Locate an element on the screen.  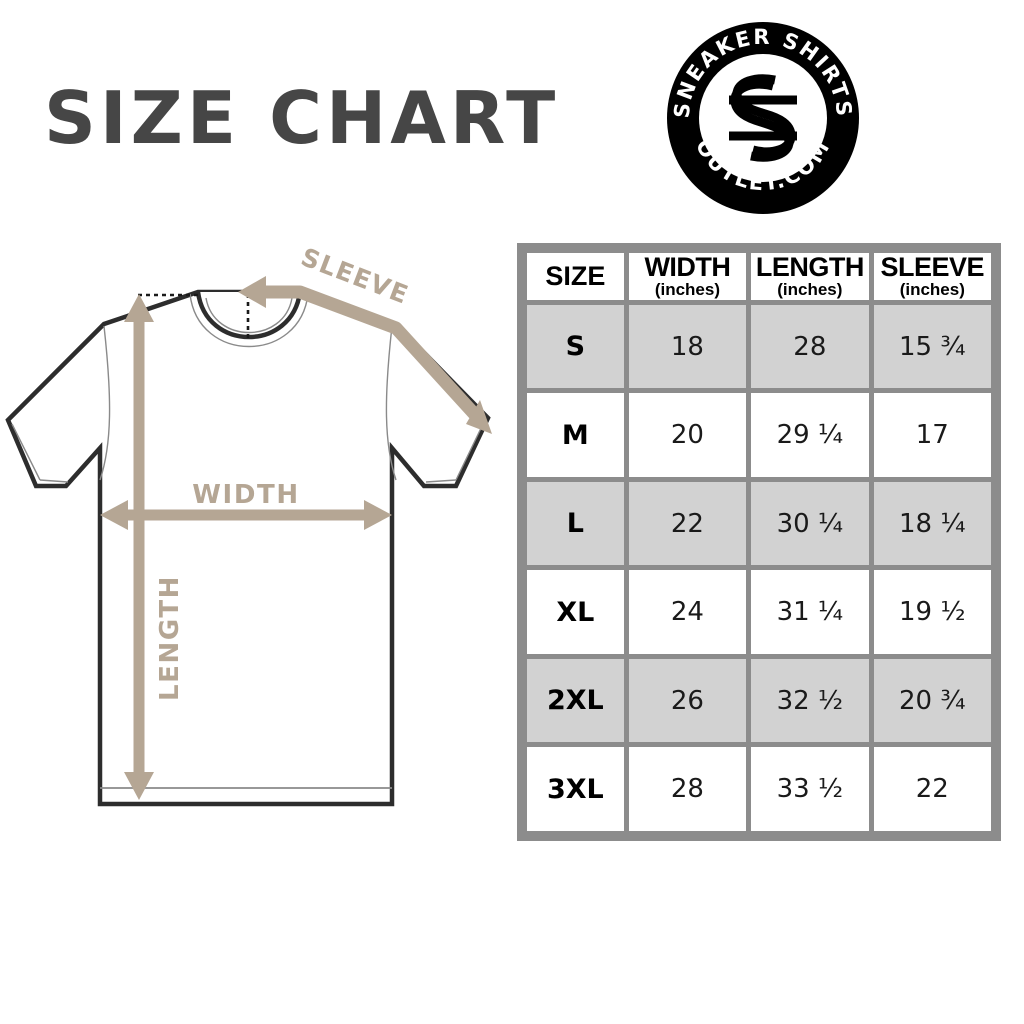
table-row: S 18 28 15 ¾ is located at coordinates (759, 346).